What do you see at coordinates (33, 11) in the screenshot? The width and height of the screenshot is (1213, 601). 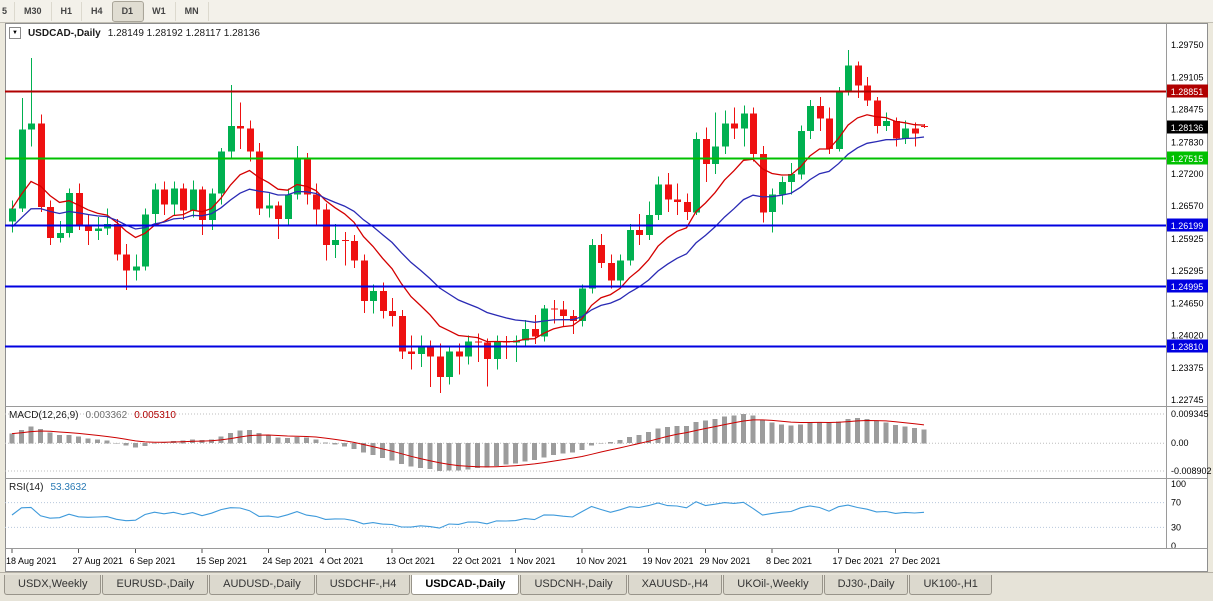 I see `timeframe-m30-button: M30` at bounding box center [33, 11].